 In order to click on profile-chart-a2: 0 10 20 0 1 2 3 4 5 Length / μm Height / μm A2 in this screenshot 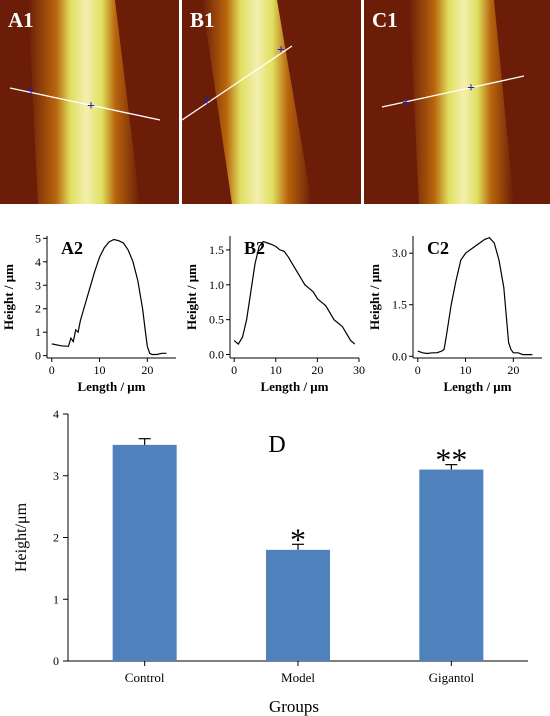, I will do `click(88, 312)`.